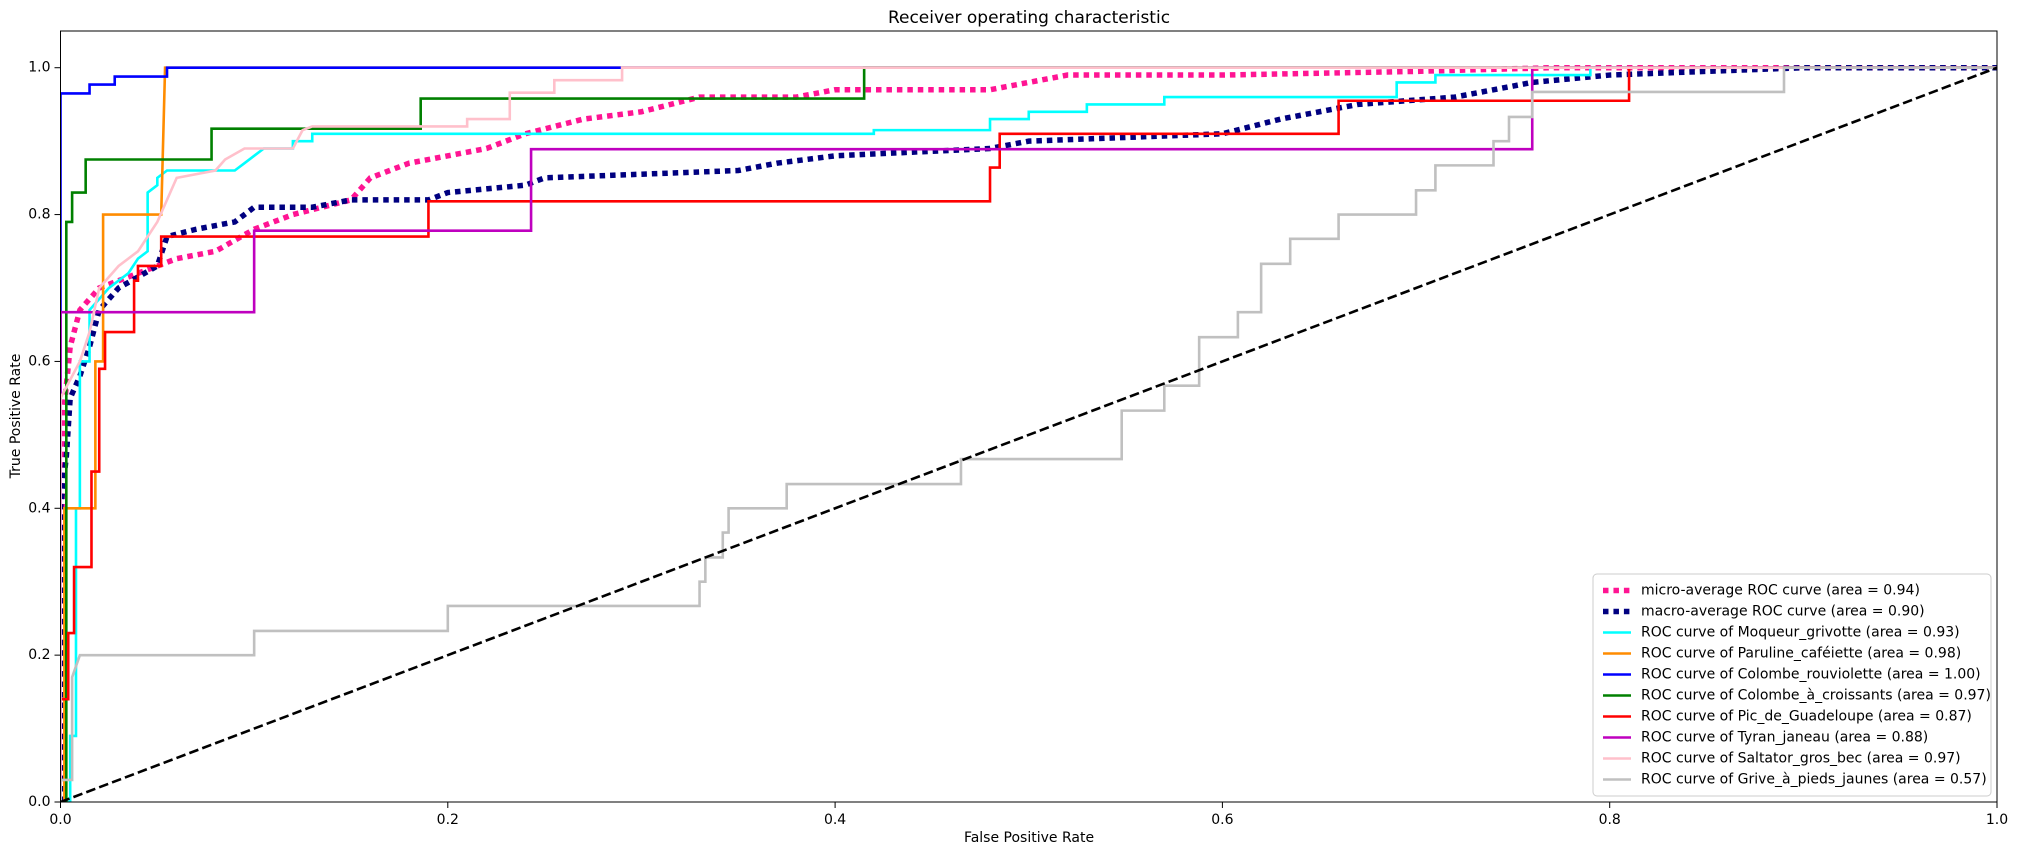 The width and height of the screenshot is (2019, 855). I want to click on y-tick-label: 1.0, so click(39, 68).